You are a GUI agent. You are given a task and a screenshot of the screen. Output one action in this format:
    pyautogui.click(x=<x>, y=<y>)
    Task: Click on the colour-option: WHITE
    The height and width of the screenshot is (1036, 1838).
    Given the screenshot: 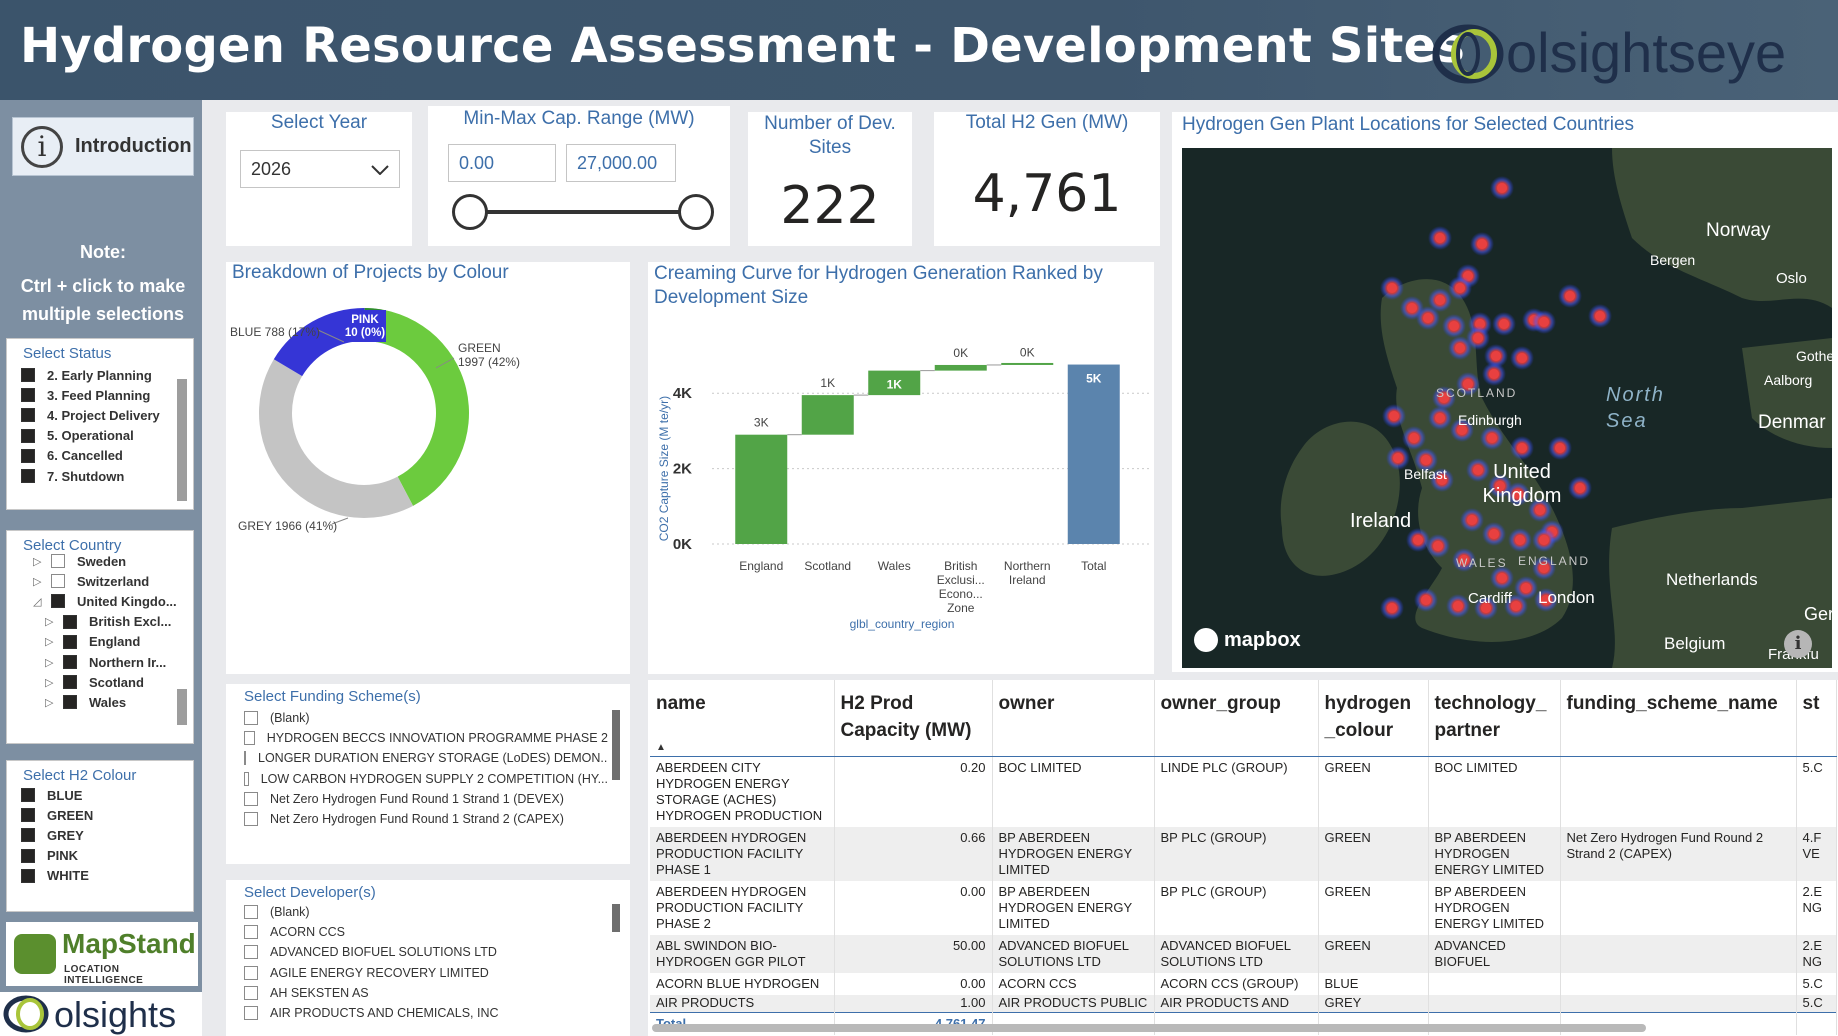 What is the action you would take?
    pyautogui.click(x=55, y=876)
    